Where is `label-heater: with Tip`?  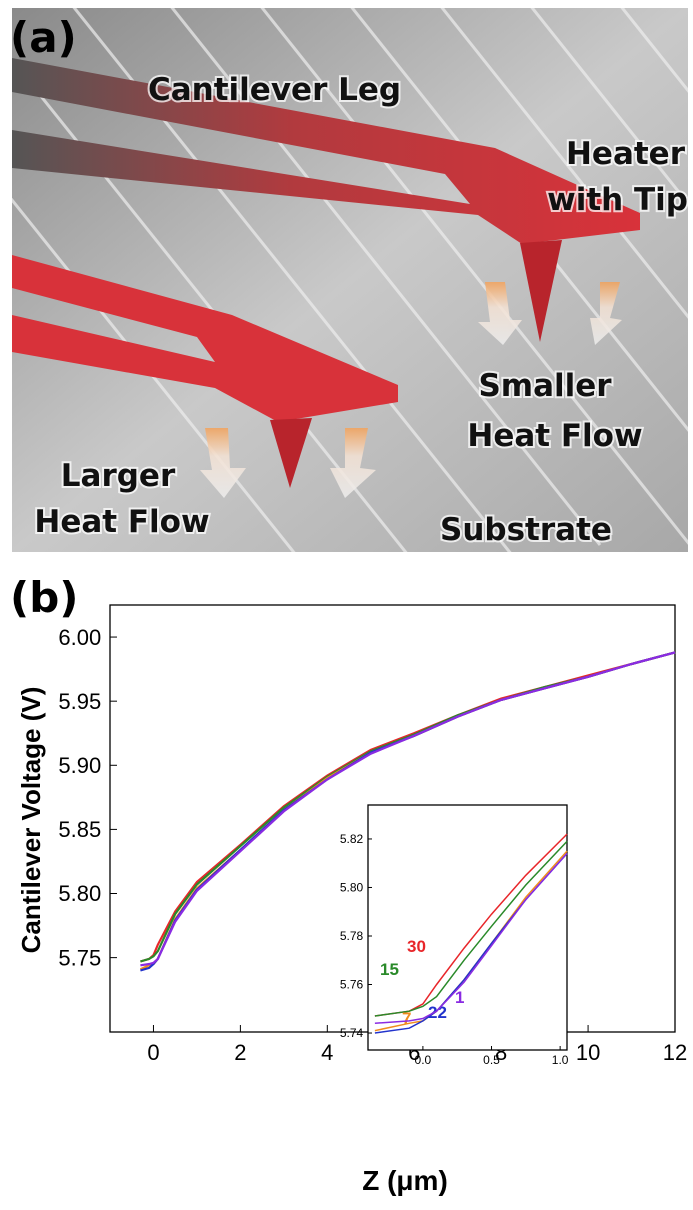 label-heater: with Tip is located at coordinates (617, 200).